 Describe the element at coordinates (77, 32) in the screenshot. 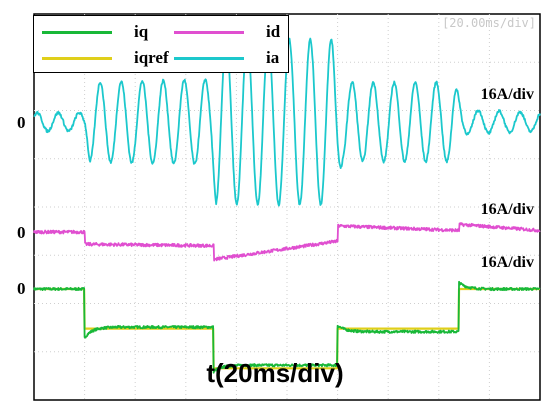

I see `legend-swatch-iq` at that location.